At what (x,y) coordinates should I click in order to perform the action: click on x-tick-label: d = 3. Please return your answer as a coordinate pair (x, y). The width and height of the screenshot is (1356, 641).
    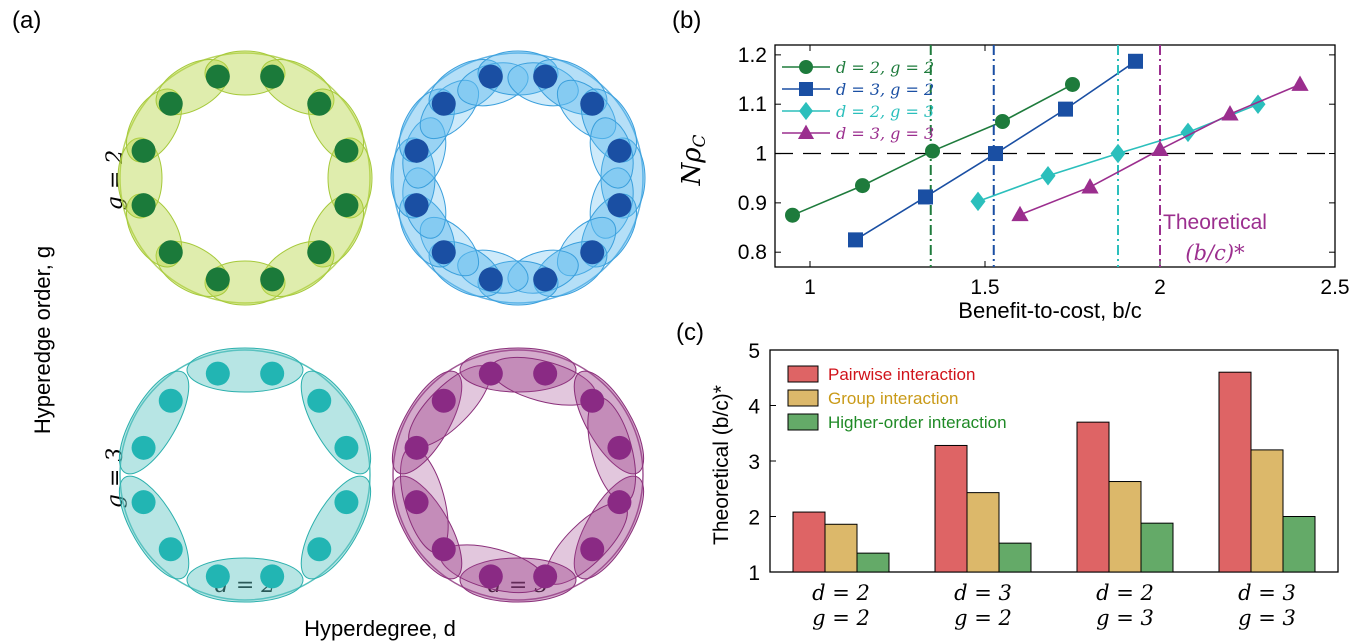
    Looking at the image, I should click on (983, 593).